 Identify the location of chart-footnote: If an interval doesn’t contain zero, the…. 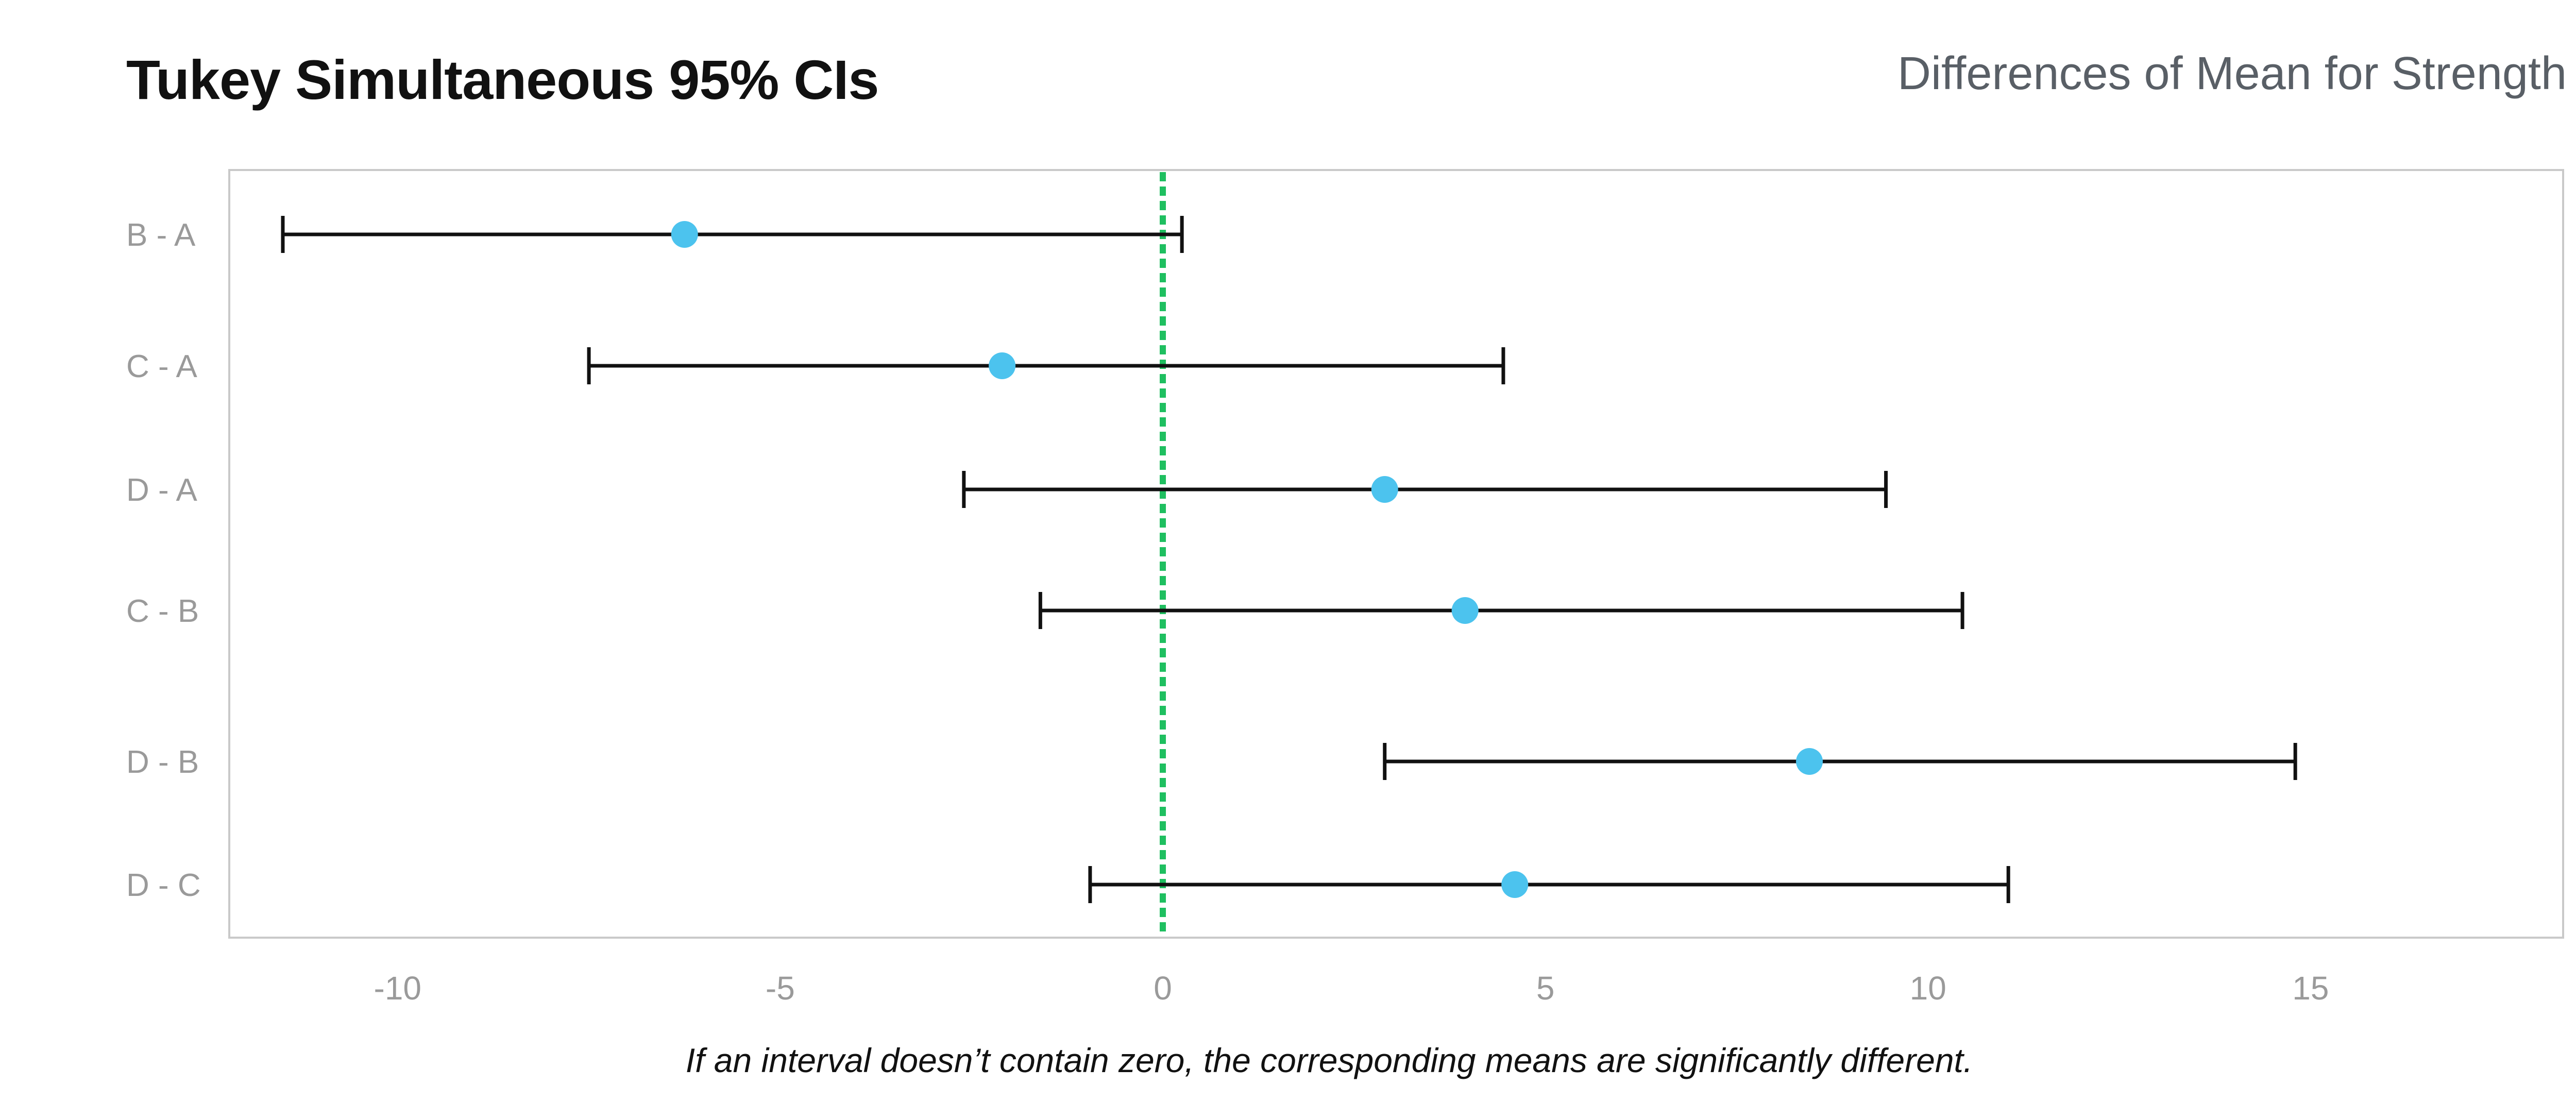
(1329, 1060).